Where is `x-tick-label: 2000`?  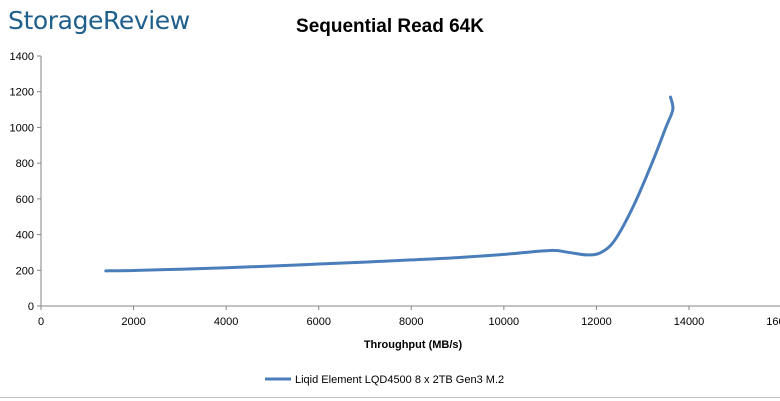 x-tick-label: 2000 is located at coordinates (133, 322).